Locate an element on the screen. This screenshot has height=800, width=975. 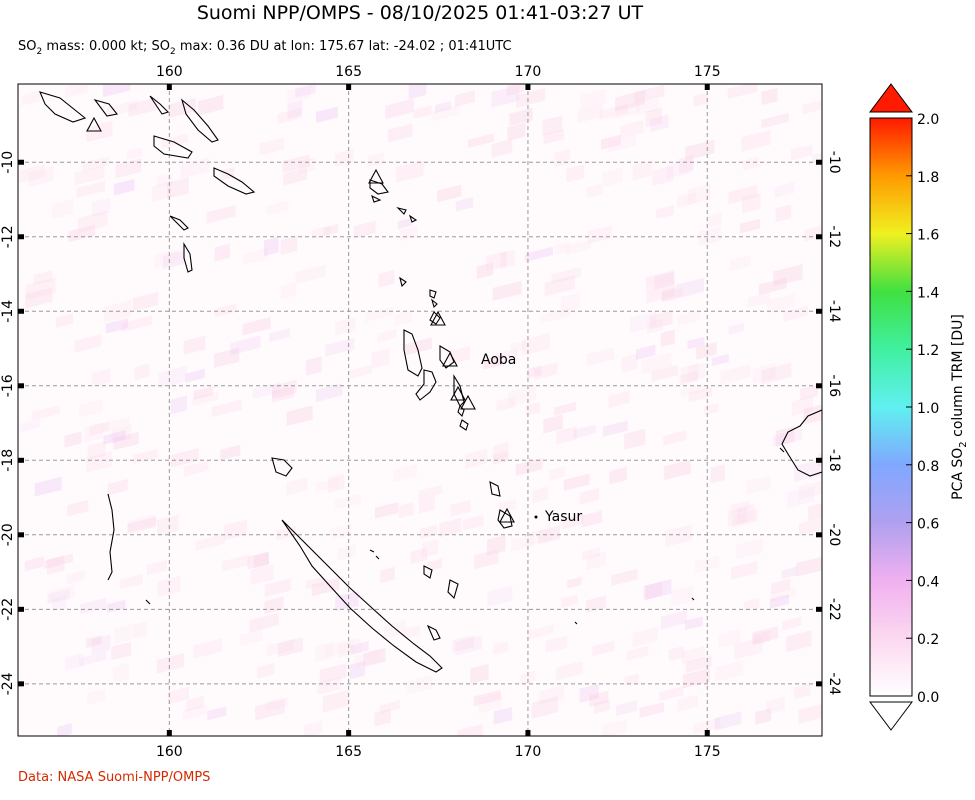
volcano is located at coordinates (94, 124).